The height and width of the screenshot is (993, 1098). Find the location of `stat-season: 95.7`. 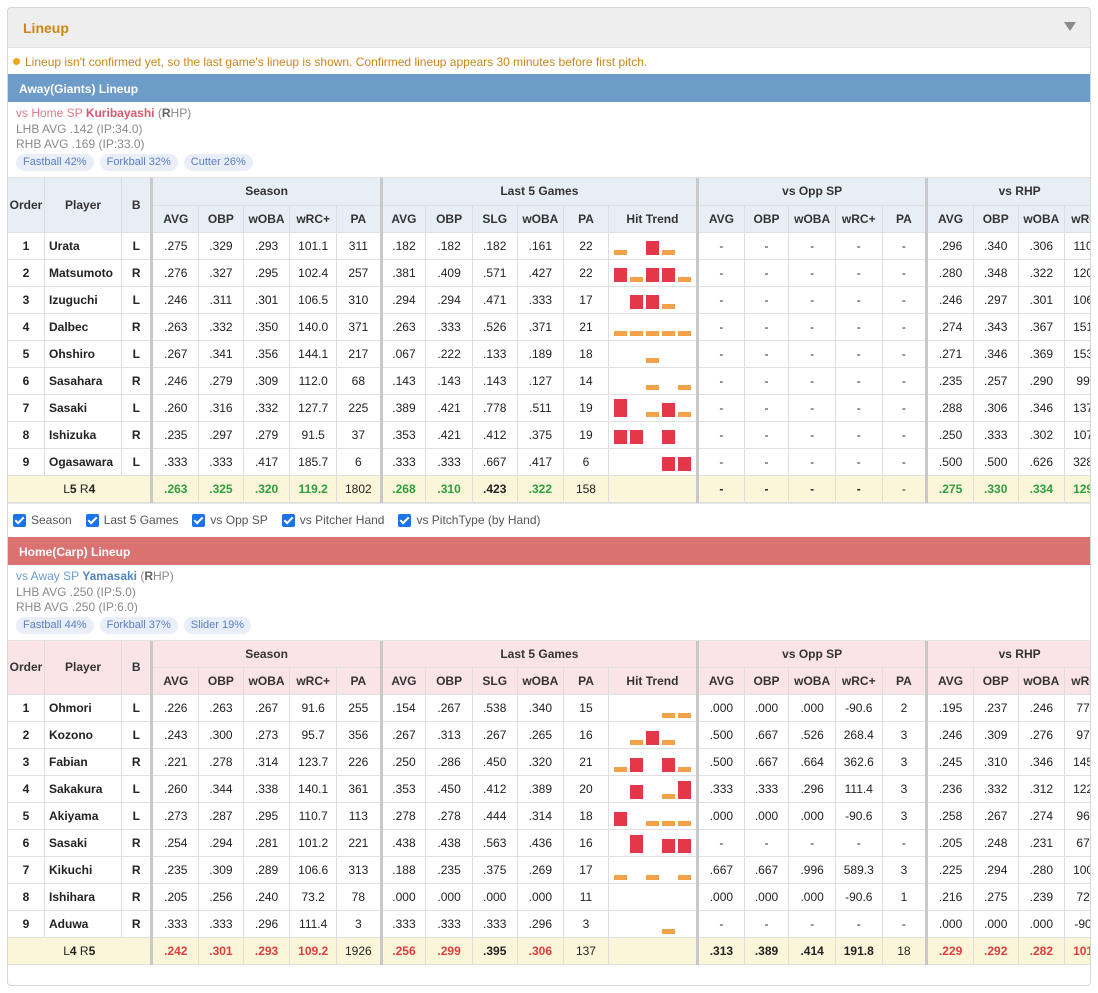

stat-season: 95.7 is located at coordinates (313, 735).